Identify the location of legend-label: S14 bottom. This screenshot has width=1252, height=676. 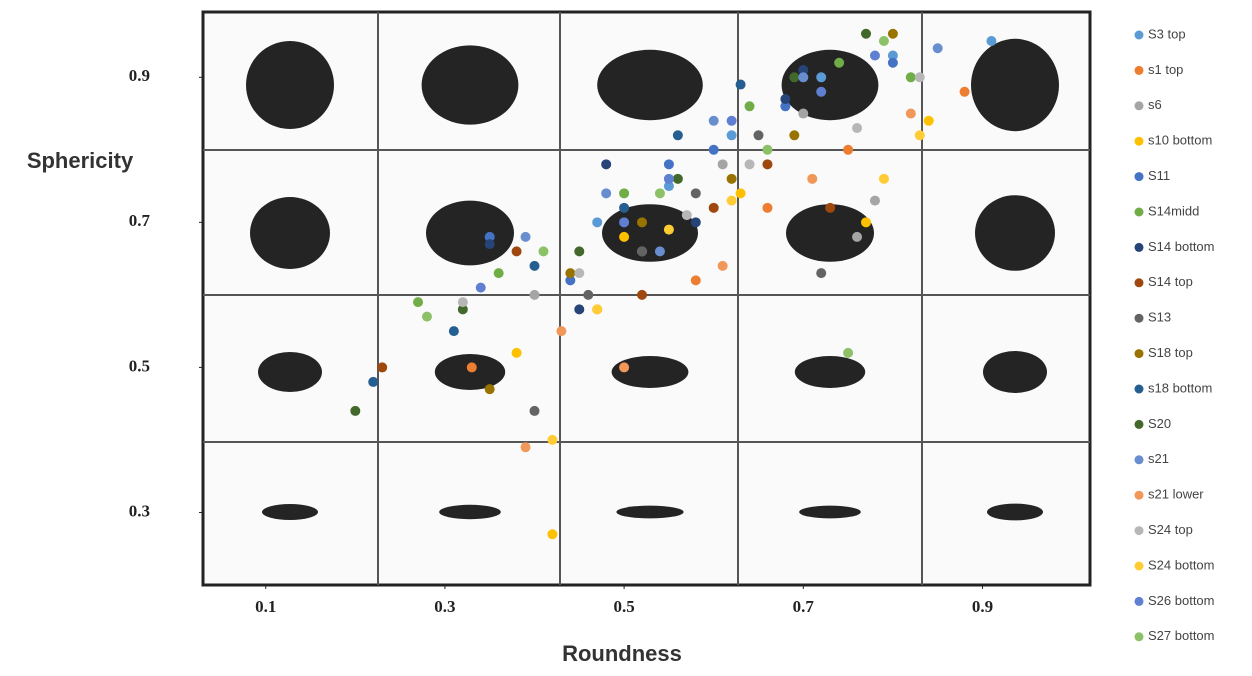
(1181, 246).